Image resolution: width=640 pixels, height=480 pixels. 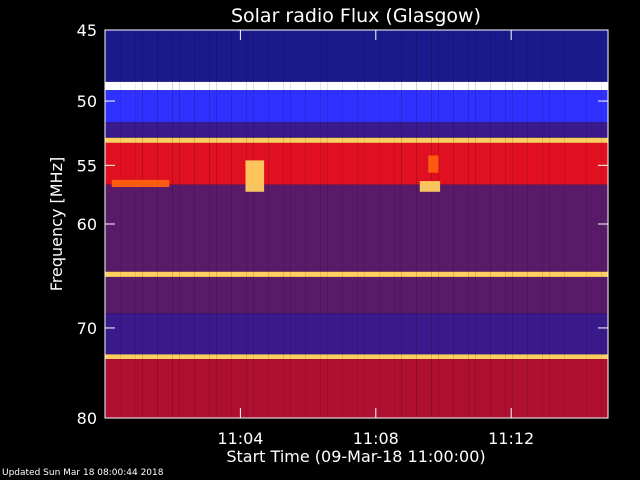 What do you see at coordinates (376, 438) in the screenshot?
I see `x-tick-label: 11:08` at bounding box center [376, 438].